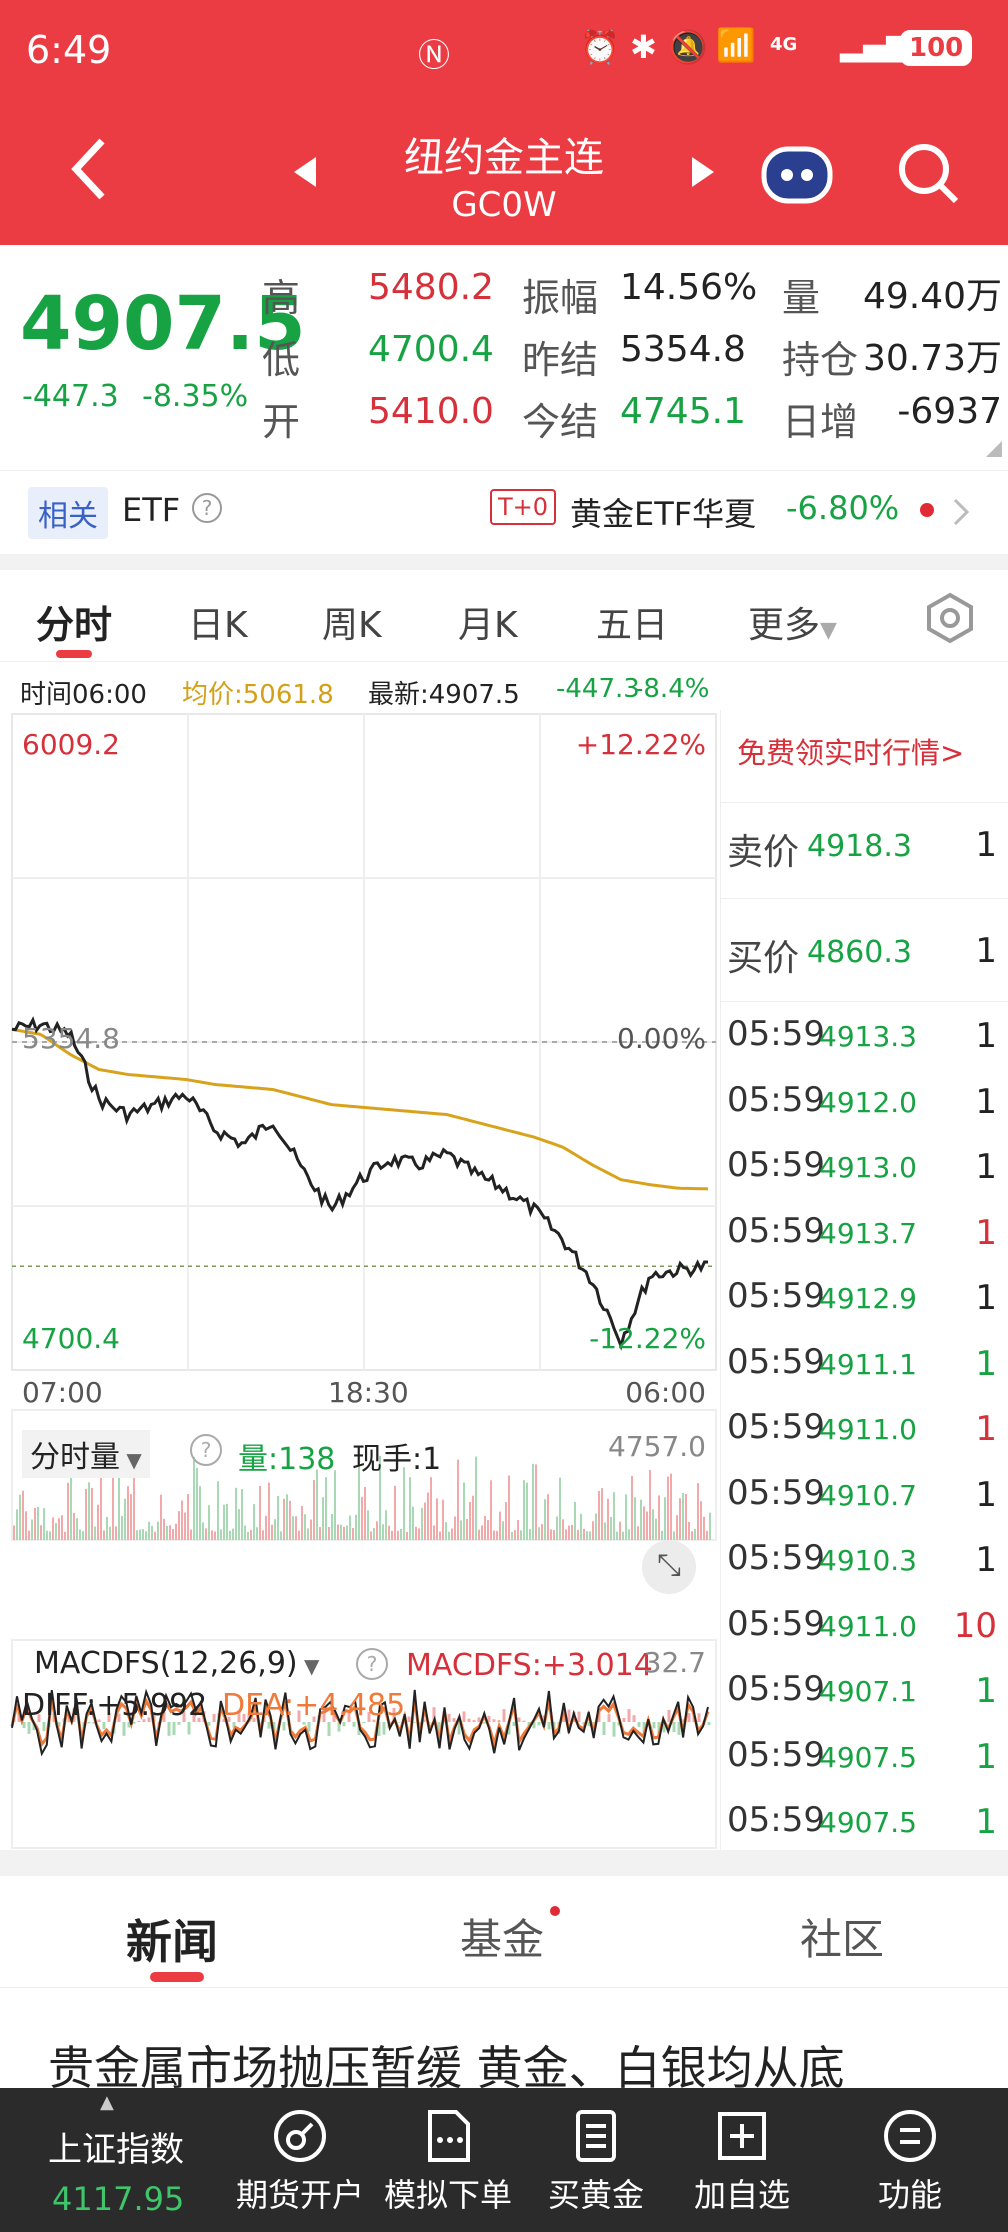 This screenshot has height=2232, width=1008. I want to click on settings-hexagon-icon, so click(950, 618).